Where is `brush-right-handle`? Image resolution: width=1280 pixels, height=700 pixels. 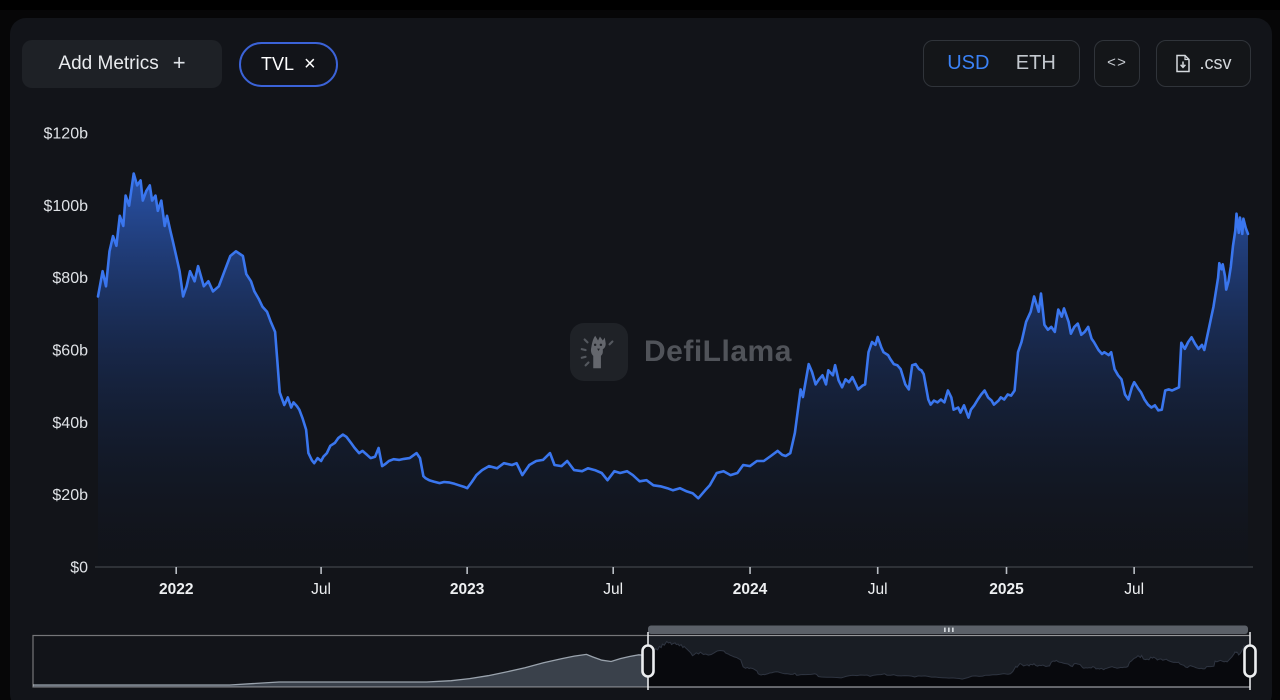
brush-right-handle is located at coordinates (1250, 661).